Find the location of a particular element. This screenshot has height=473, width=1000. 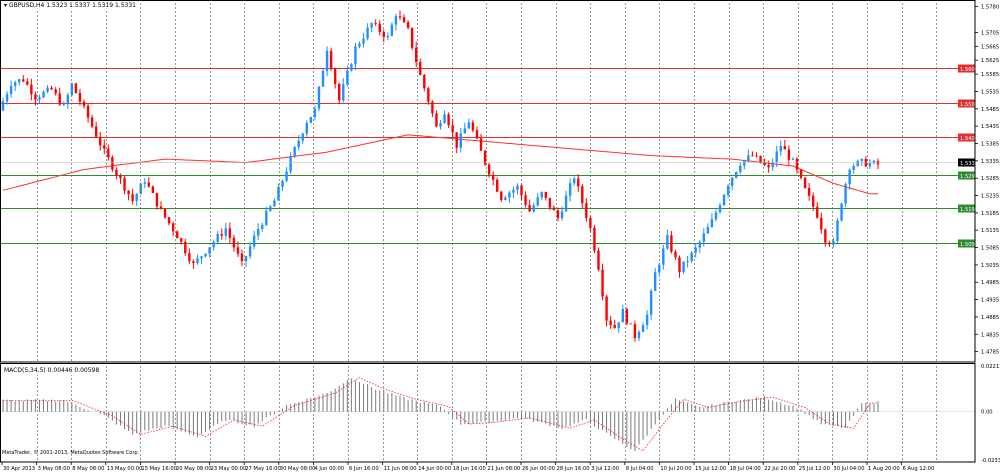

time-tick-label: 23 May 00:00 is located at coordinates (229, 469).